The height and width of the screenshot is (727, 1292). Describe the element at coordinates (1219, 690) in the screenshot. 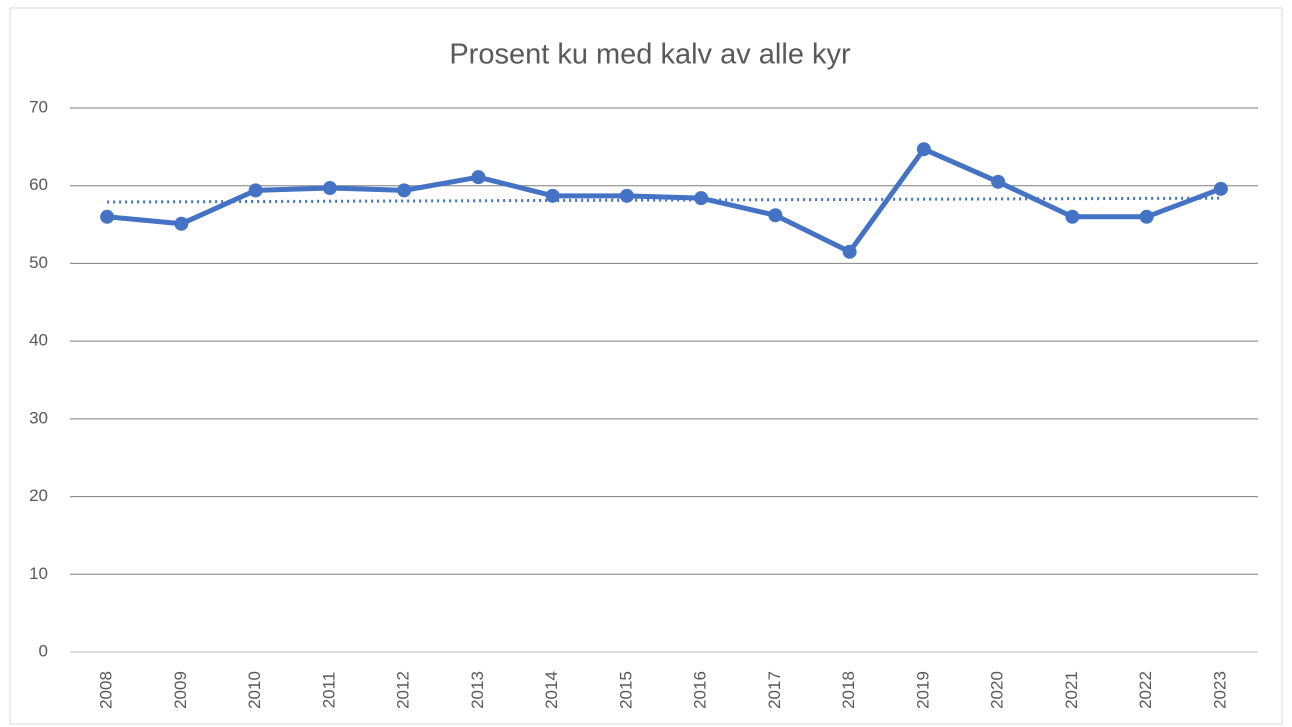

I see `x-tick-label: 2023` at that location.